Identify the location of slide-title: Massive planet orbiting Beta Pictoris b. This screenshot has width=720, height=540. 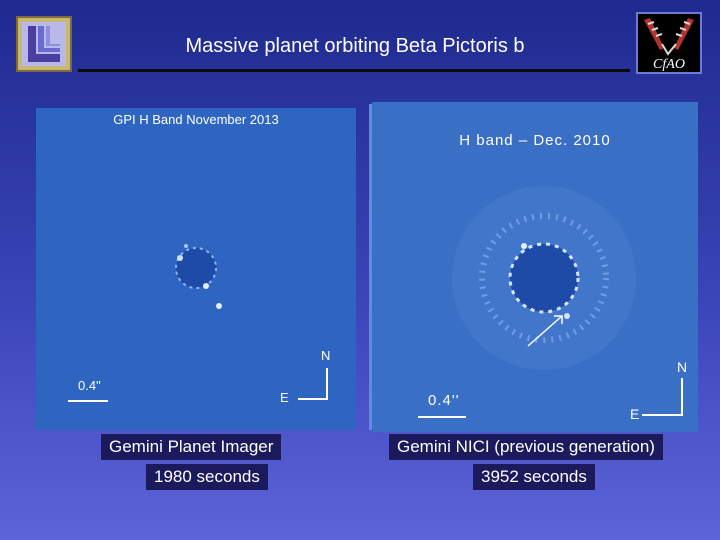
(355, 46).